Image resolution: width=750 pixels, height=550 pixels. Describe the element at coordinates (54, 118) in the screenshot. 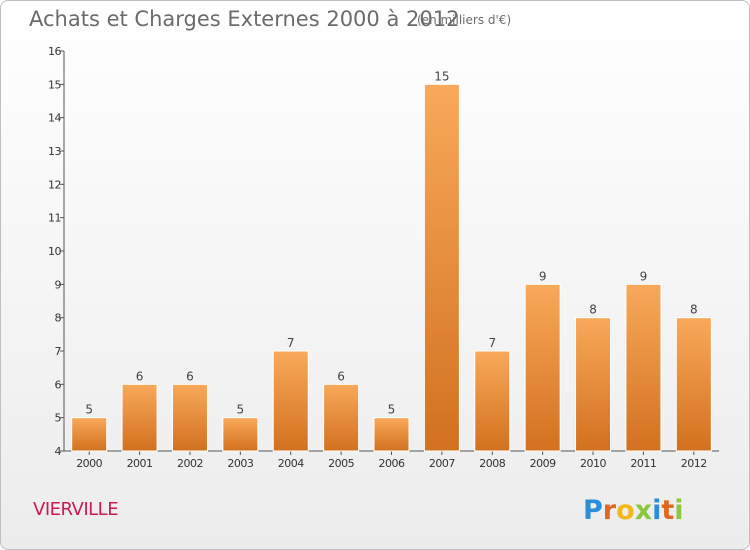

I see `y-tick-label: 14` at that location.